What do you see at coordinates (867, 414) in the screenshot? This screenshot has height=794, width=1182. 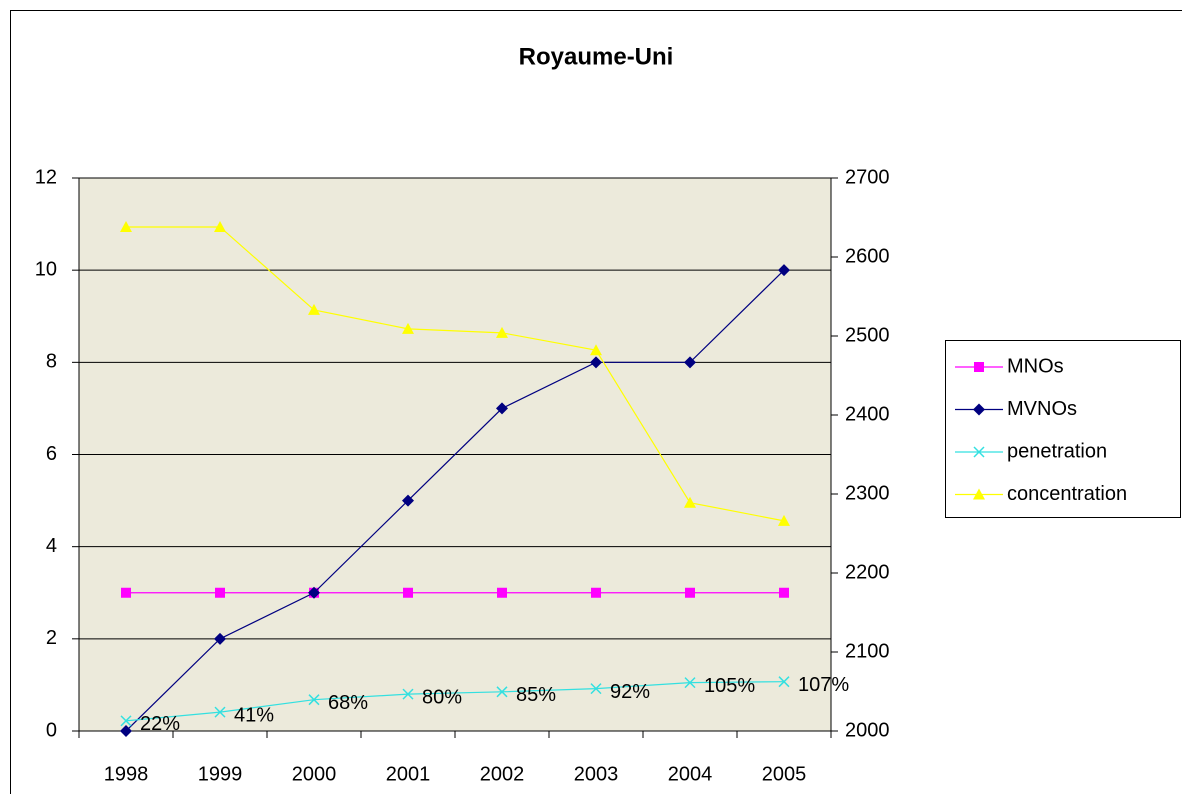 I see `y2-tick-label: 2400` at bounding box center [867, 414].